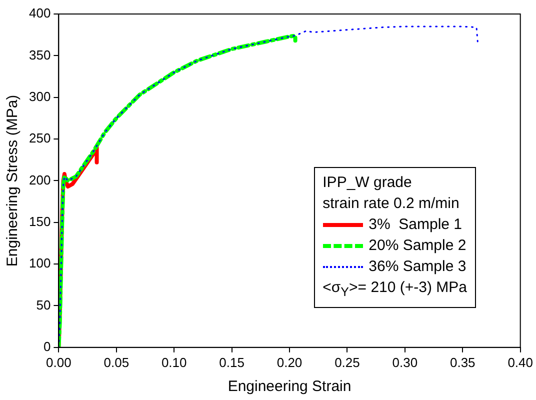 The width and height of the screenshot is (536, 400). Describe the element at coordinates (59, 362) in the screenshot. I see `x-tick-label: 0.00` at that location.